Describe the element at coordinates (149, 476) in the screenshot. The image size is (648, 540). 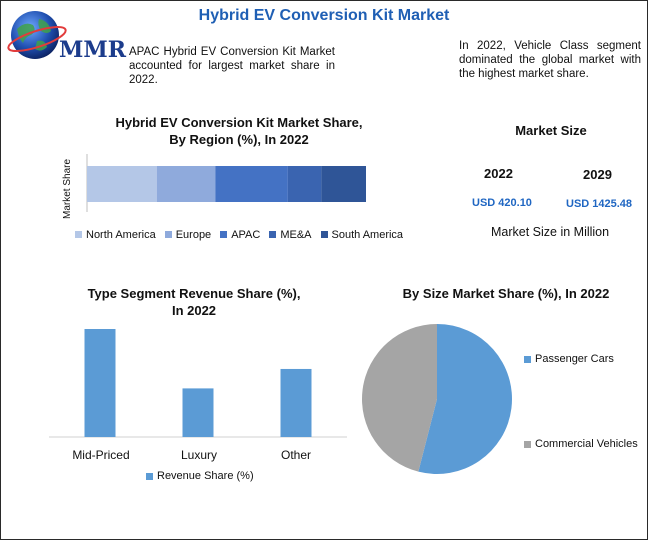
I see `type-legend-swatch` at that location.